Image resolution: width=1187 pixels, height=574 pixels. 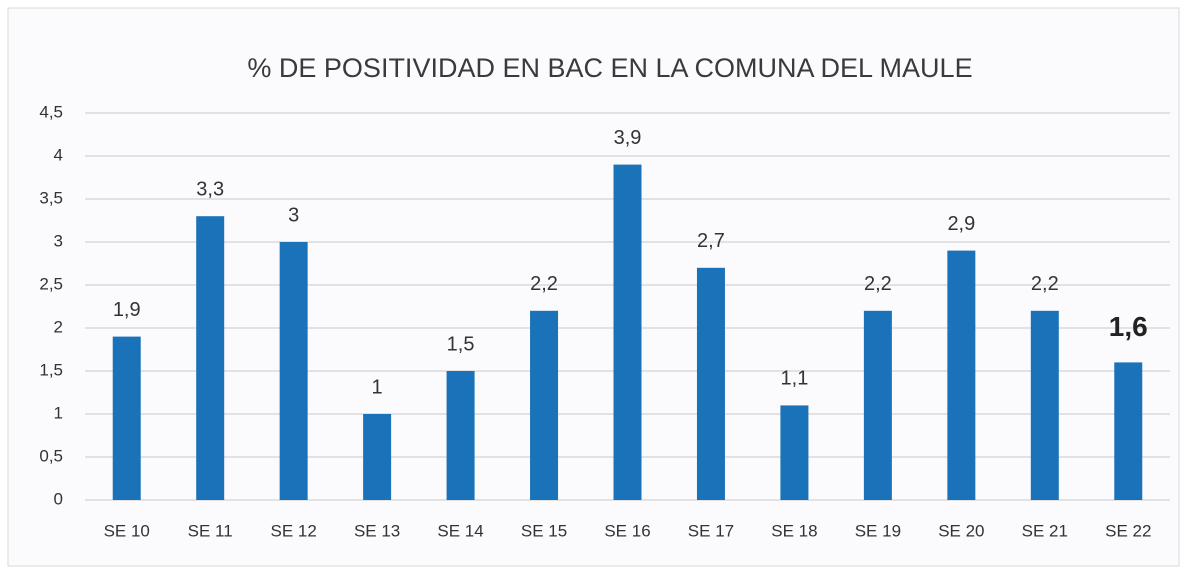 What do you see at coordinates (1128, 530) in the screenshot?
I see `x-tick-label: SE 22` at bounding box center [1128, 530].